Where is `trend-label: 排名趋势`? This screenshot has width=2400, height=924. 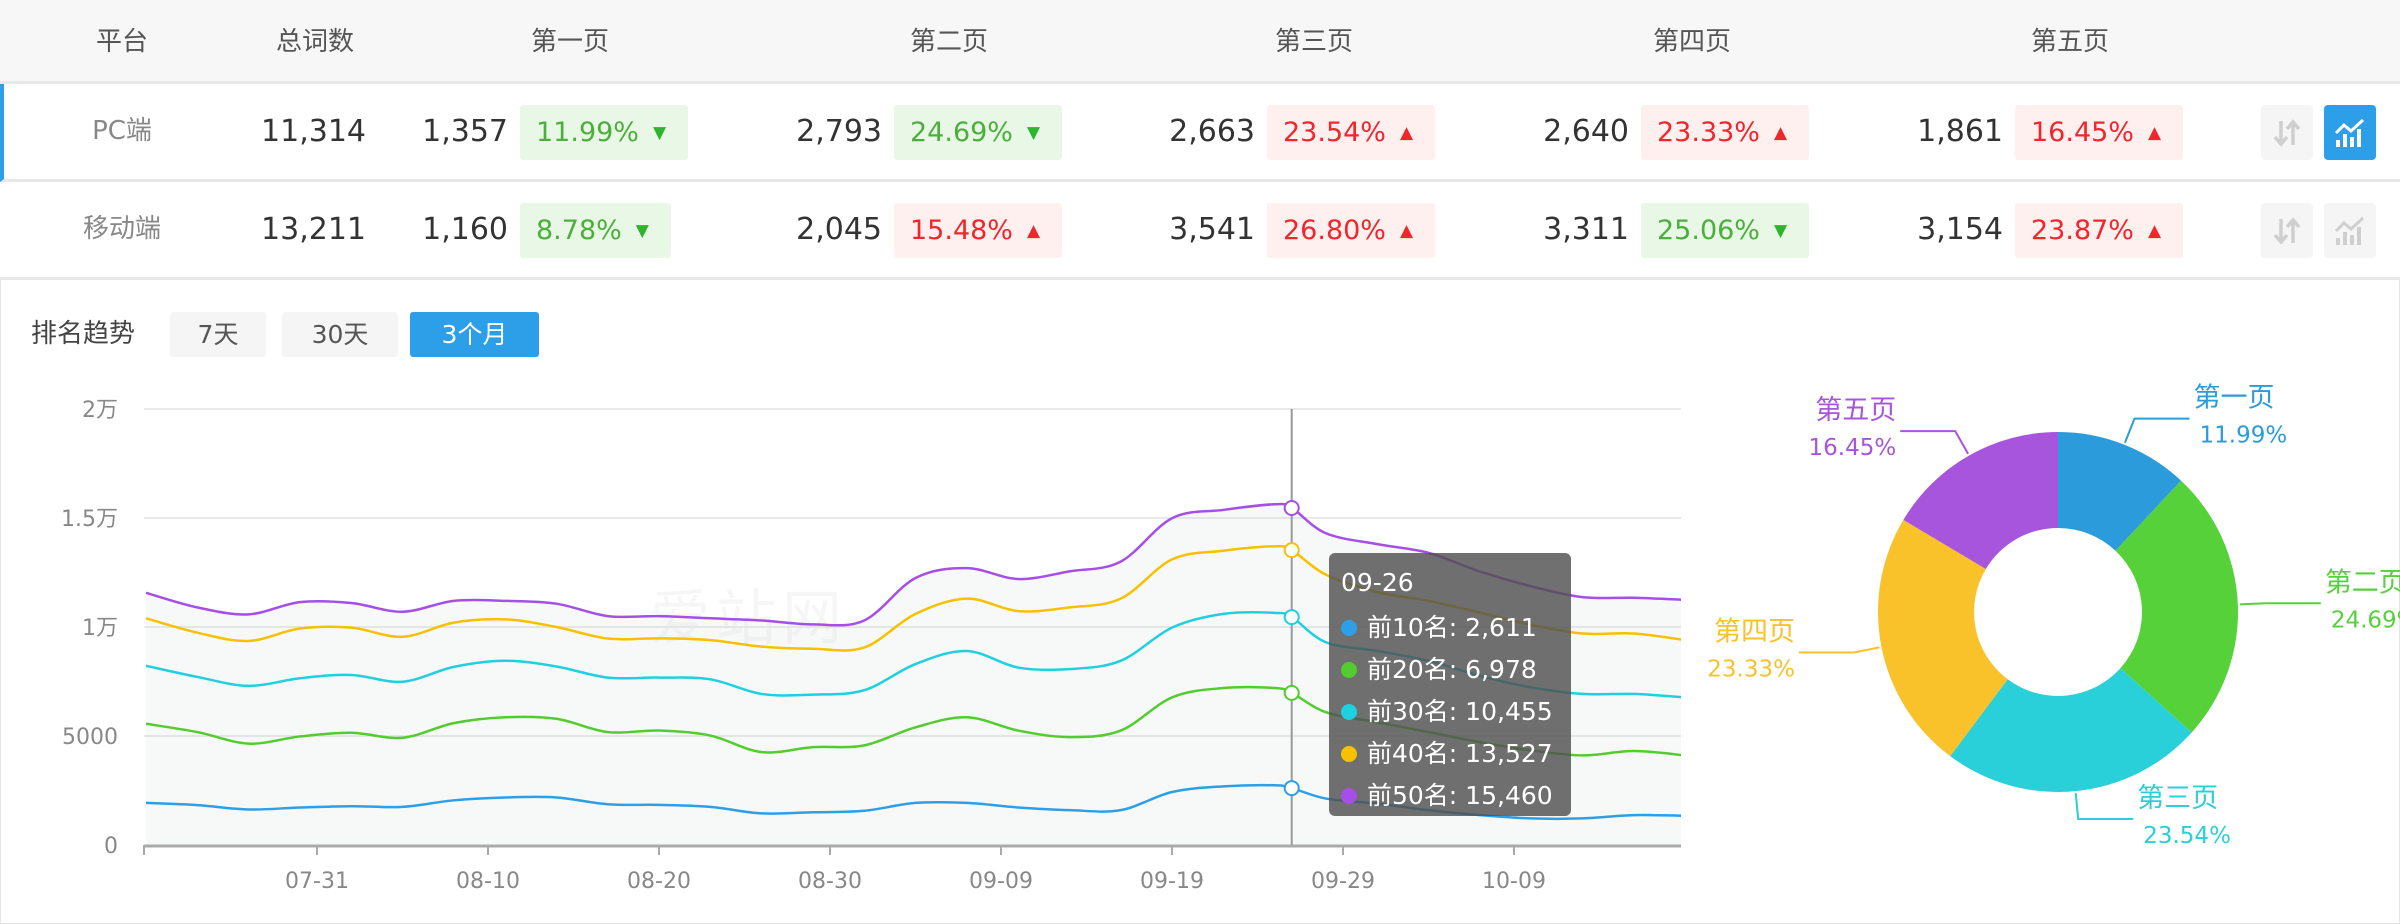
trend-label: 排名趋势 is located at coordinates (83, 334).